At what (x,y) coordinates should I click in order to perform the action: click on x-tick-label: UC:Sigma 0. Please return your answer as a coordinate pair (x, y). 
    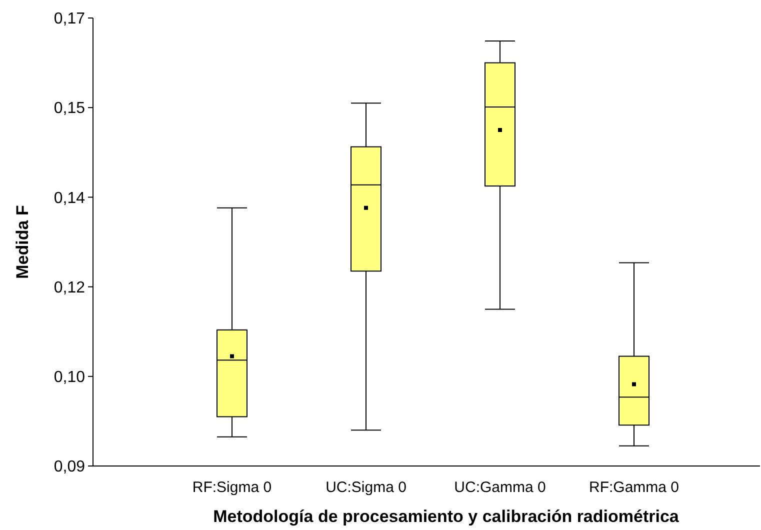
    Looking at the image, I should click on (366, 487).